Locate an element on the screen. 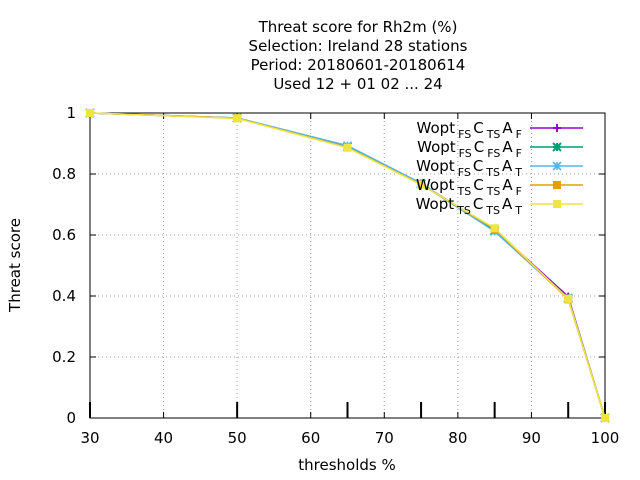 The height and width of the screenshot is (480, 640). y-tick-label: 0.8 is located at coordinates (64, 174).